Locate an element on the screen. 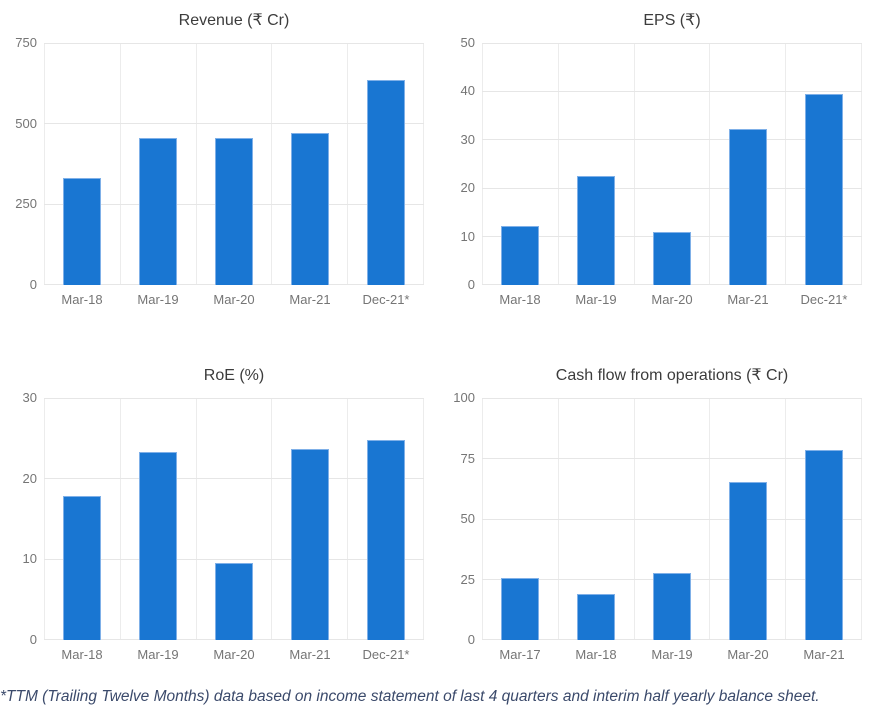  chart-title: RoE (%) is located at coordinates (234, 375).